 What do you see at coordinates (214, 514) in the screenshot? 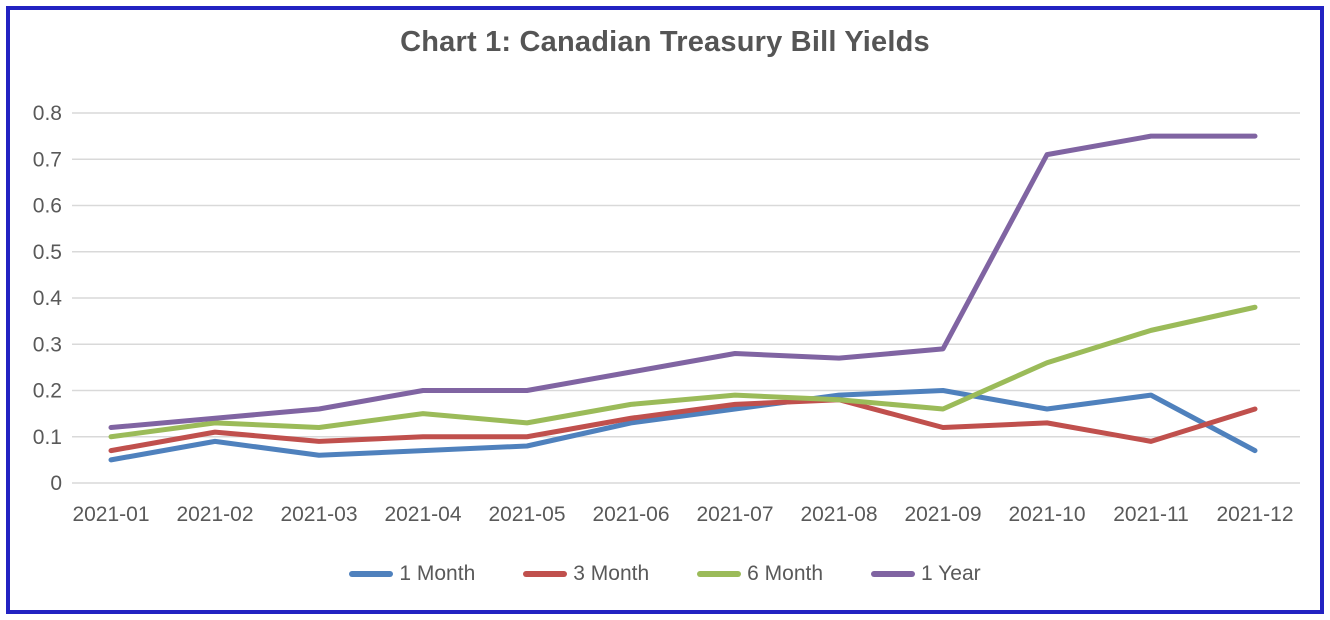
I see `x-tick-label: 2021-02` at bounding box center [214, 514].